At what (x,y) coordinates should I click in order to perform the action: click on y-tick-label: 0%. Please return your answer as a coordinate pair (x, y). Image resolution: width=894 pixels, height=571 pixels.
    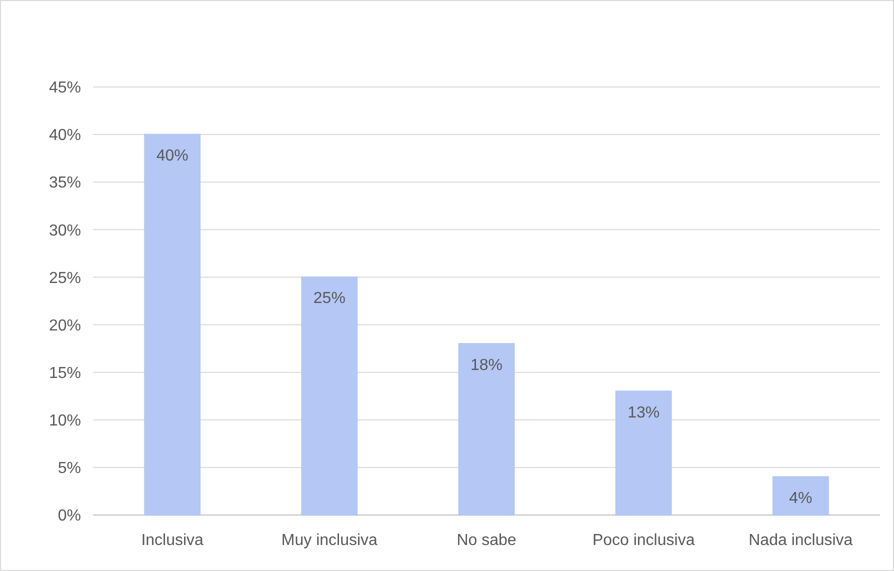
    Looking at the image, I should click on (69, 516).